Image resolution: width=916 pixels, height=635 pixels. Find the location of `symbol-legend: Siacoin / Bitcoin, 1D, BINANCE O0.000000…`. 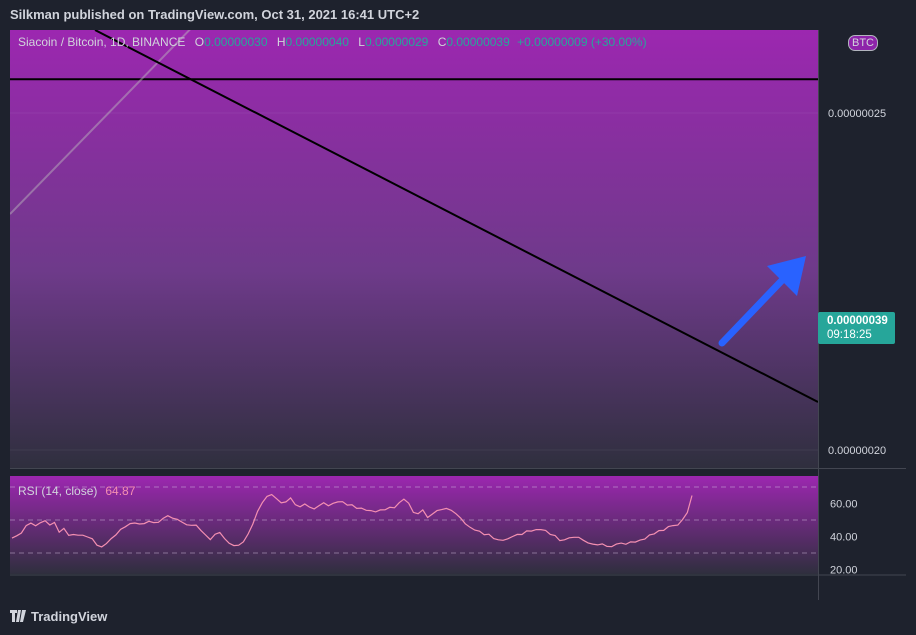

symbol-legend: Siacoin / Bitcoin, 1D, BINANCE O0.000000… is located at coordinates (332, 42).